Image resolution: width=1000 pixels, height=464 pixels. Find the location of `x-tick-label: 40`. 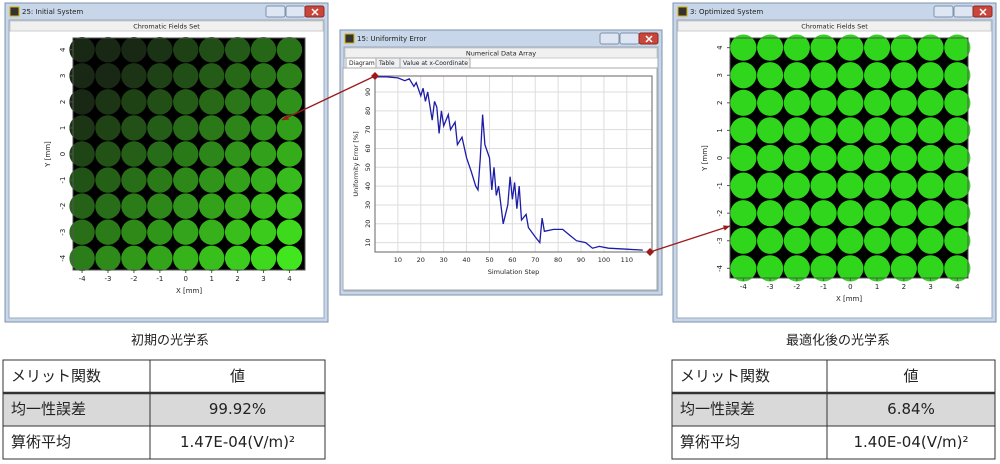

x-tick-label: 40 is located at coordinates (466, 260).